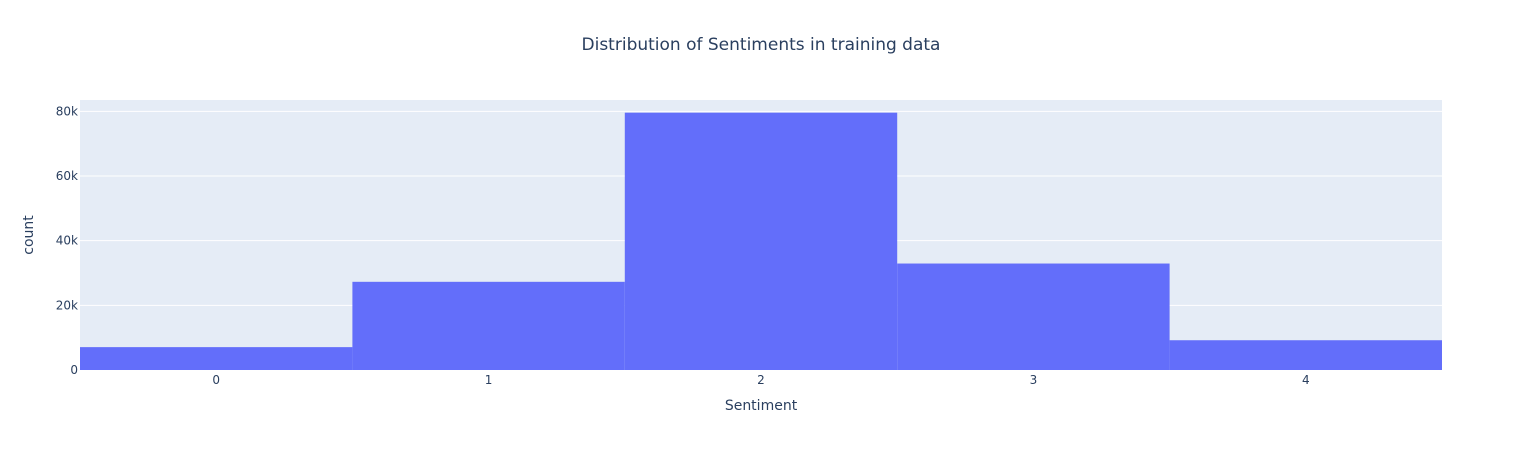  I want to click on x-tick-label: 0, so click(216, 380).